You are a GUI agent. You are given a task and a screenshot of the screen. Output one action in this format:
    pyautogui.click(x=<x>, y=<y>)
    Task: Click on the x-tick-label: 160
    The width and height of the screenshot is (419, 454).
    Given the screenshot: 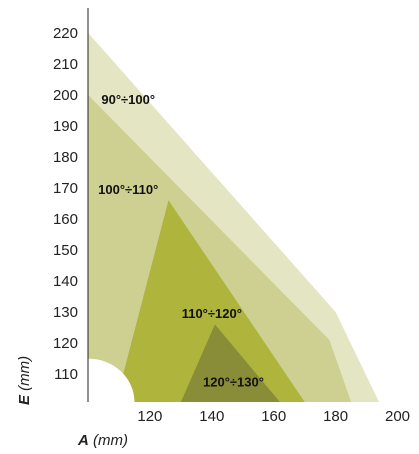 What is the action you would take?
    pyautogui.click(x=273, y=416)
    